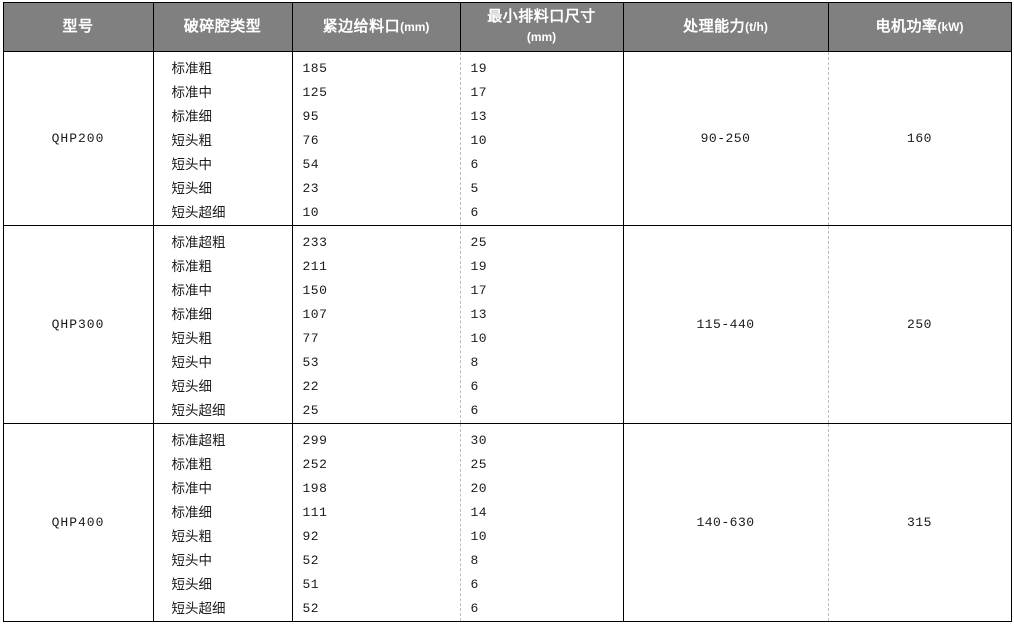 The height and width of the screenshot is (626, 1014). Describe the element at coordinates (78, 324) in the screenshot. I see `cell-model: QHP300` at that location.